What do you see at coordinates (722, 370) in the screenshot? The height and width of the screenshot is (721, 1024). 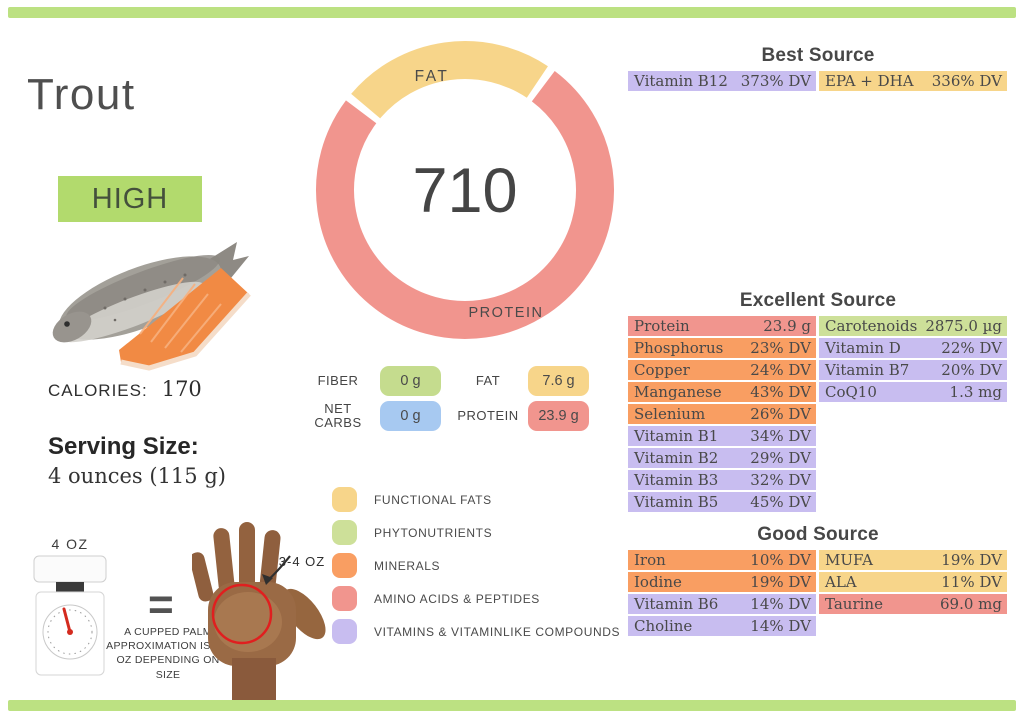 I see `nutrient-row: Copper 24% DV` at bounding box center [722, 370].